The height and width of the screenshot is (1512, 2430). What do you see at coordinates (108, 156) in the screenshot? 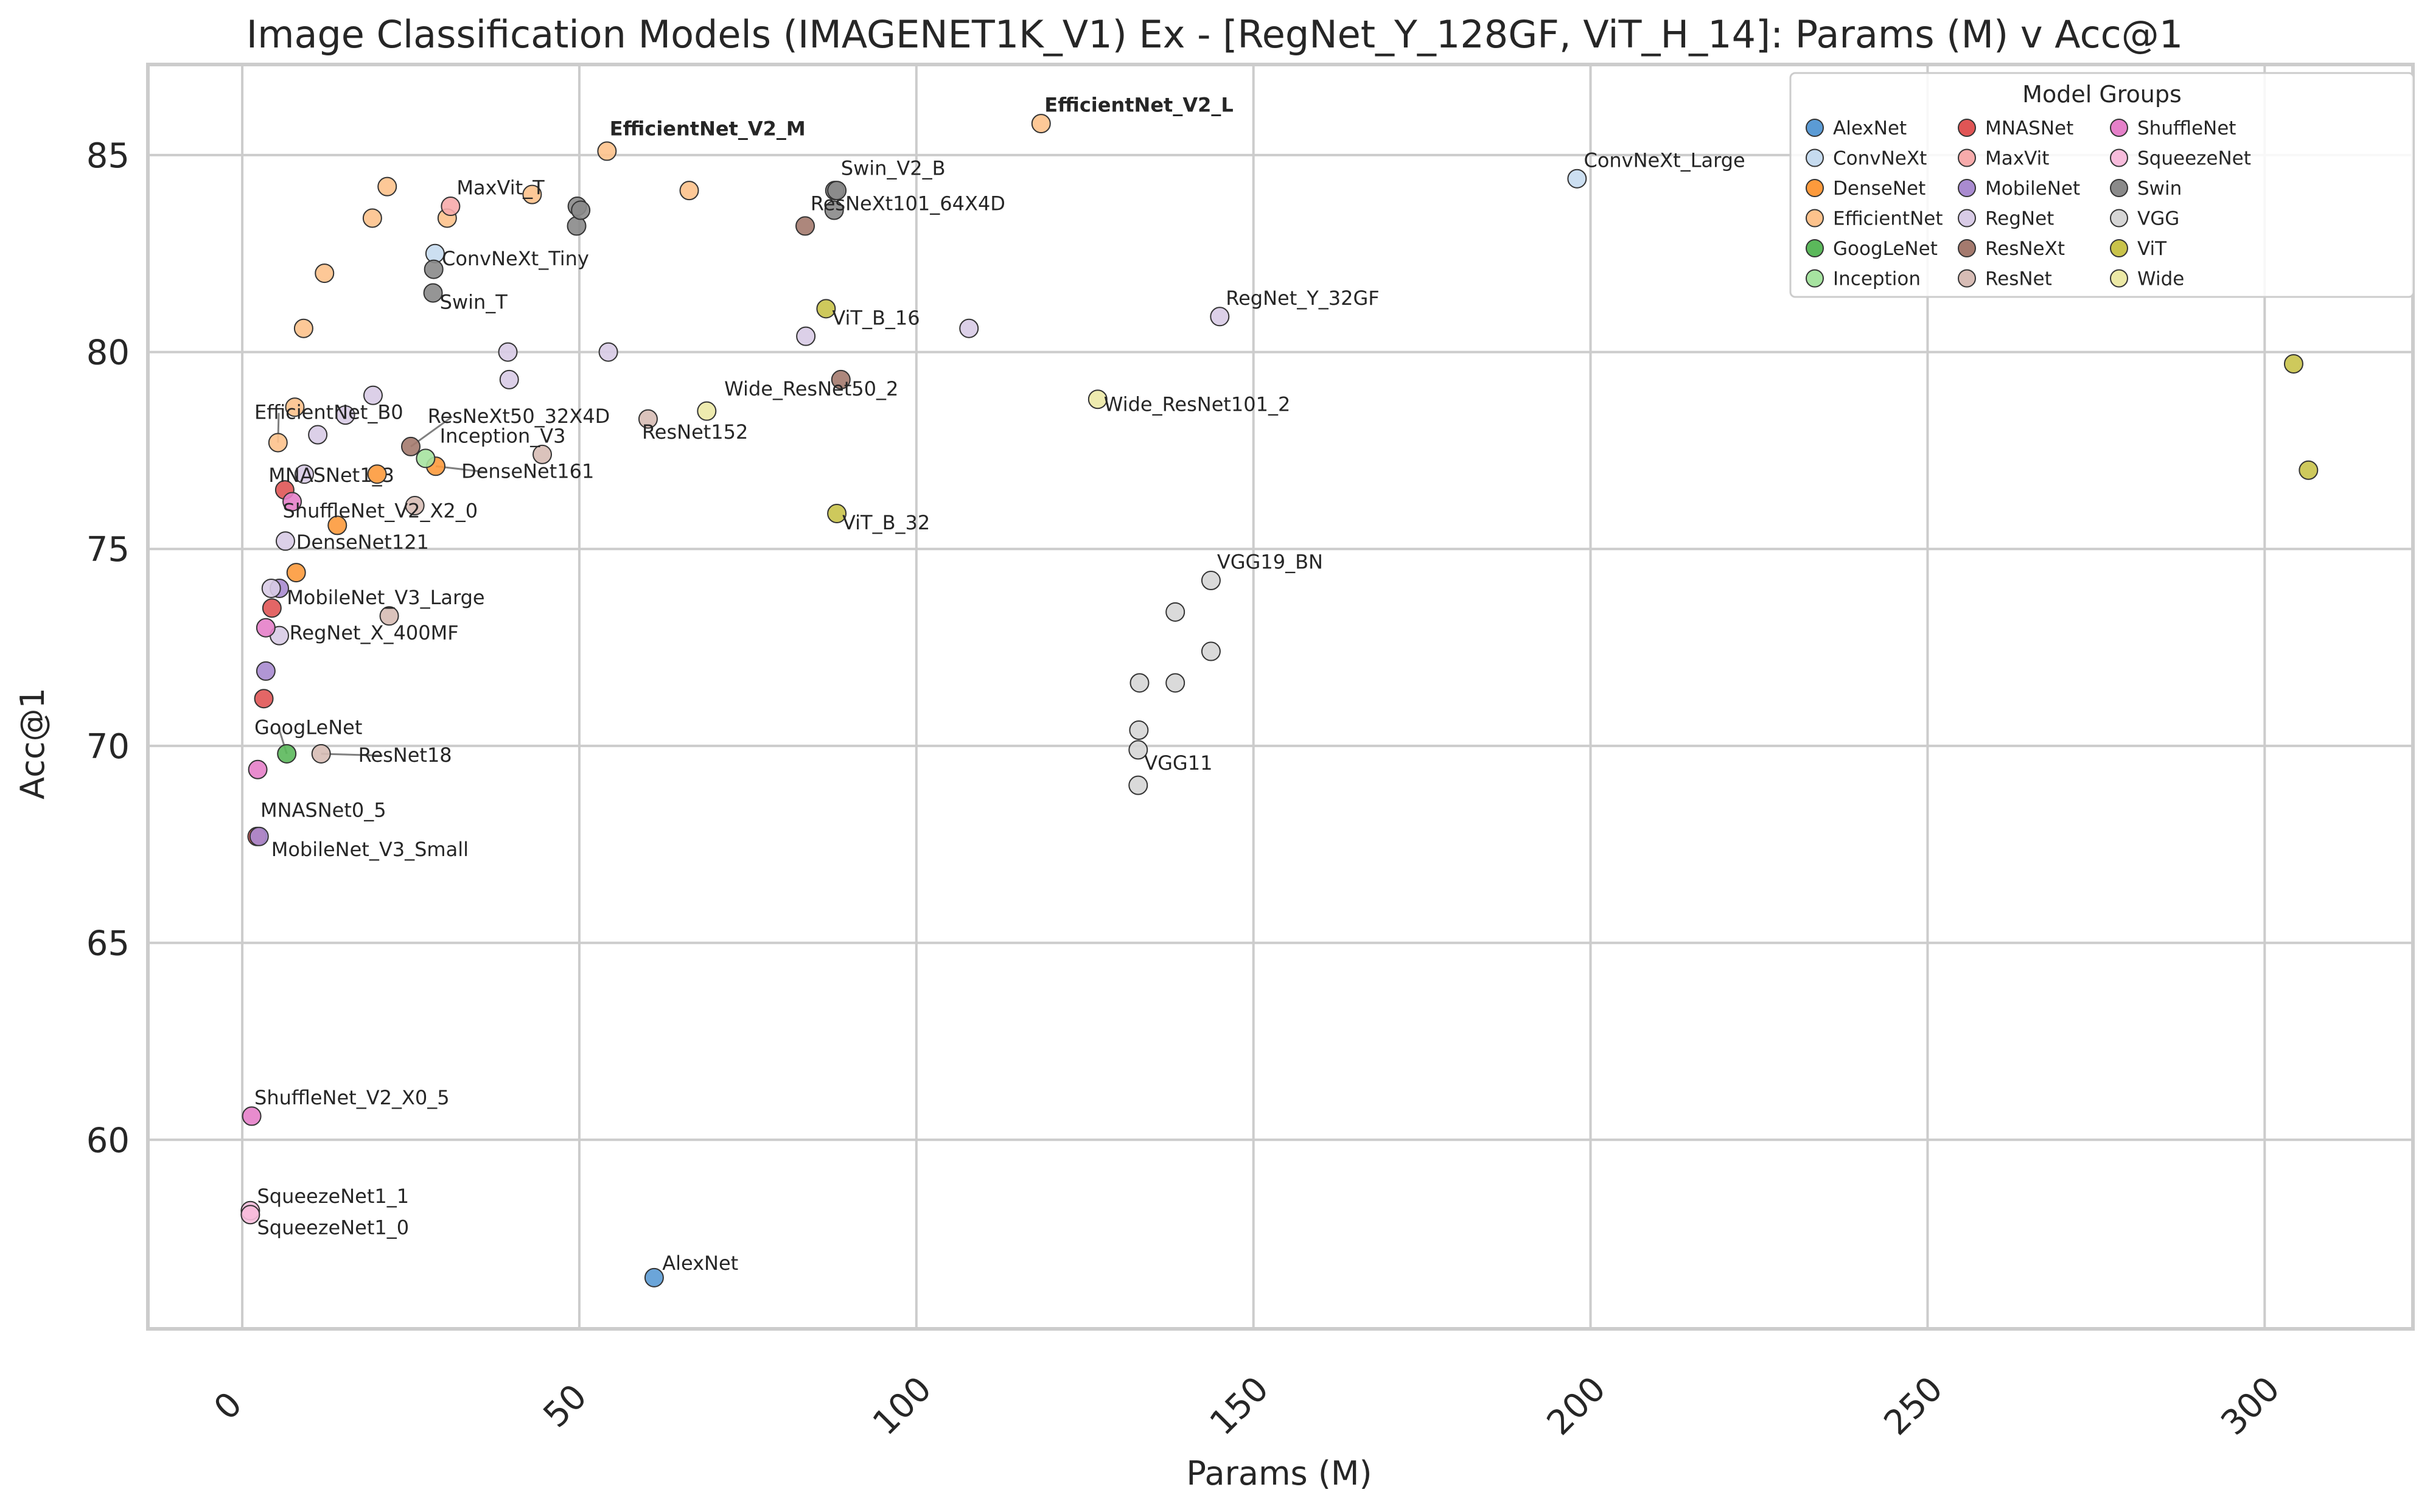
I see `y-tick-label: 85` at bounding box center [108, 156].